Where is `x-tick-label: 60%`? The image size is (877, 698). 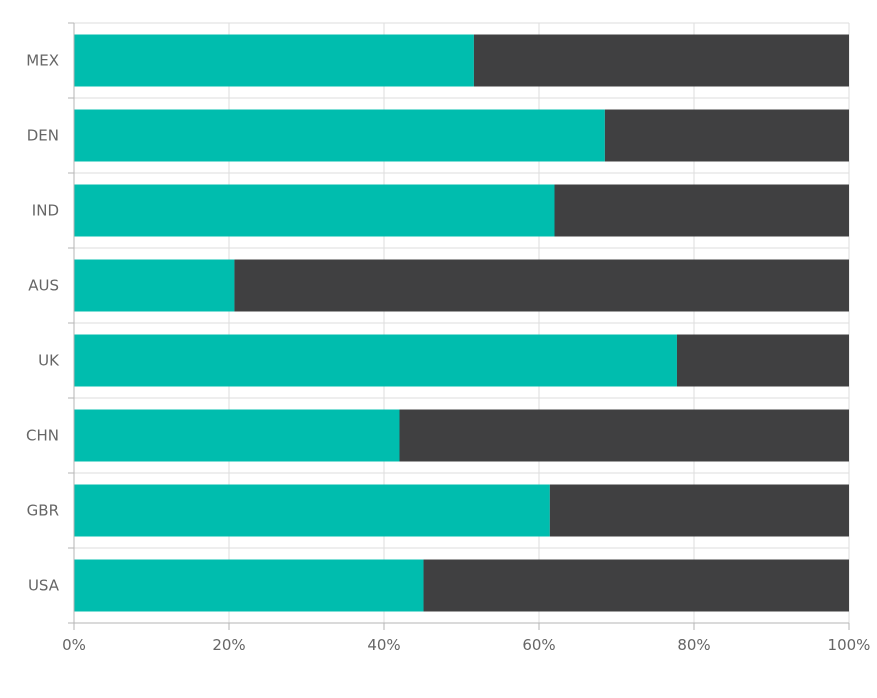 x-tick-label: 60% is located at coordinates (538, 645).